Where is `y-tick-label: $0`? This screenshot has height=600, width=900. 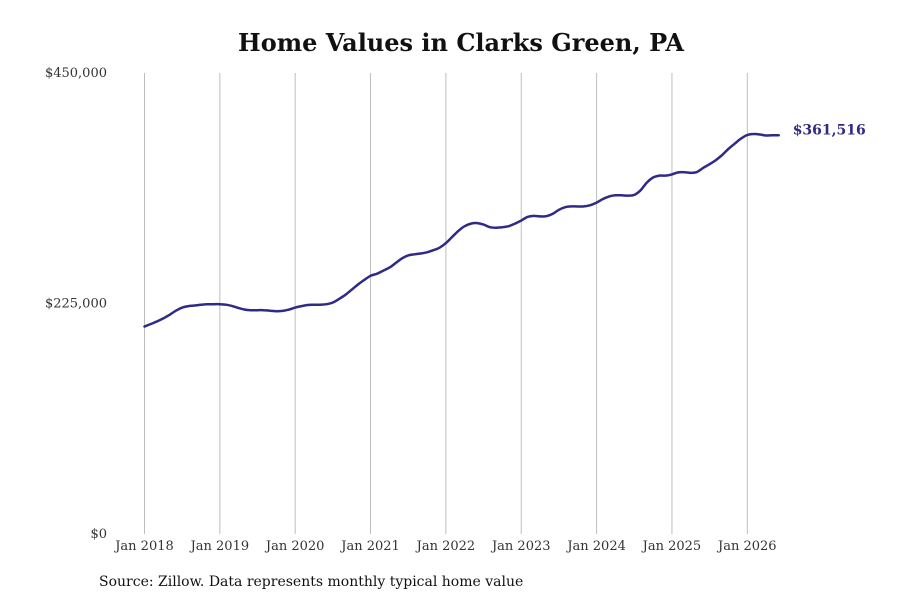
y-tick-label: $0 is located at coordinates (98, 534).